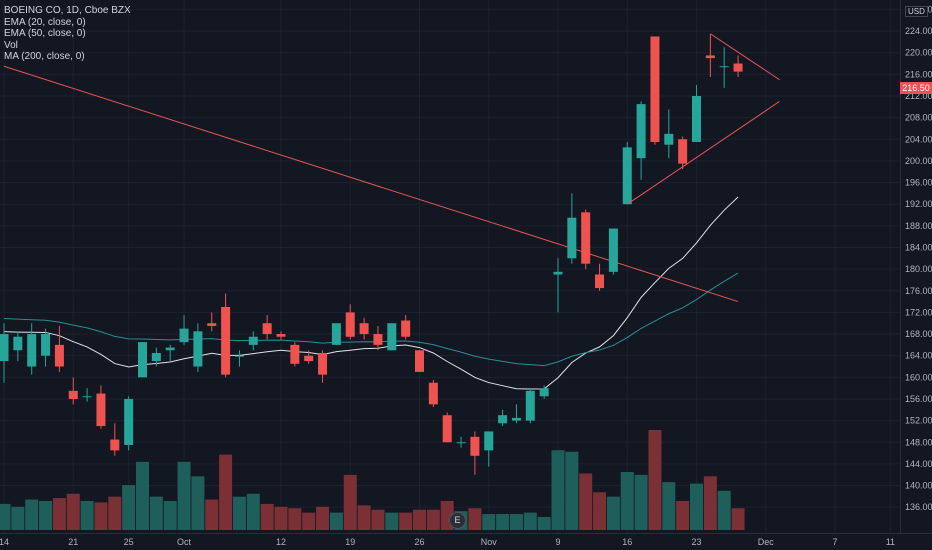  I want to click on time-tick-label: 25, so click(129, 542).